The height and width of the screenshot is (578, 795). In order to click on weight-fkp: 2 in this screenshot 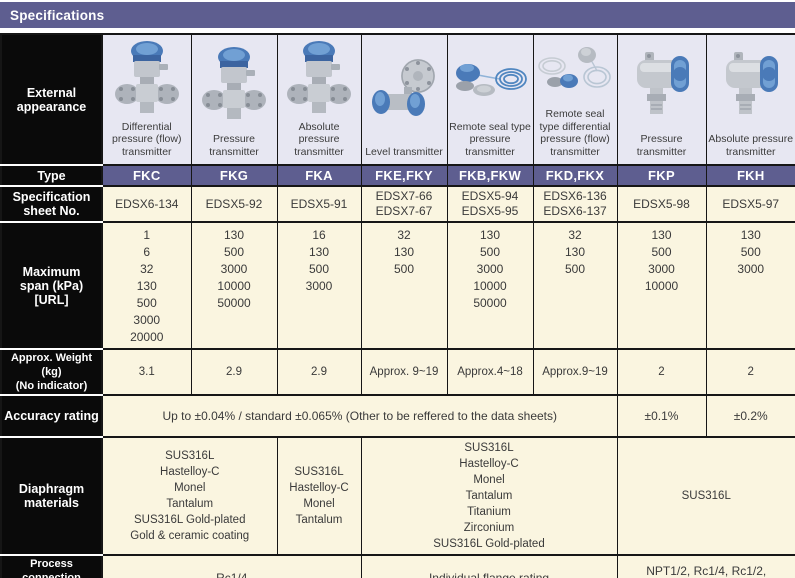, I will do `click(661, 372)`.